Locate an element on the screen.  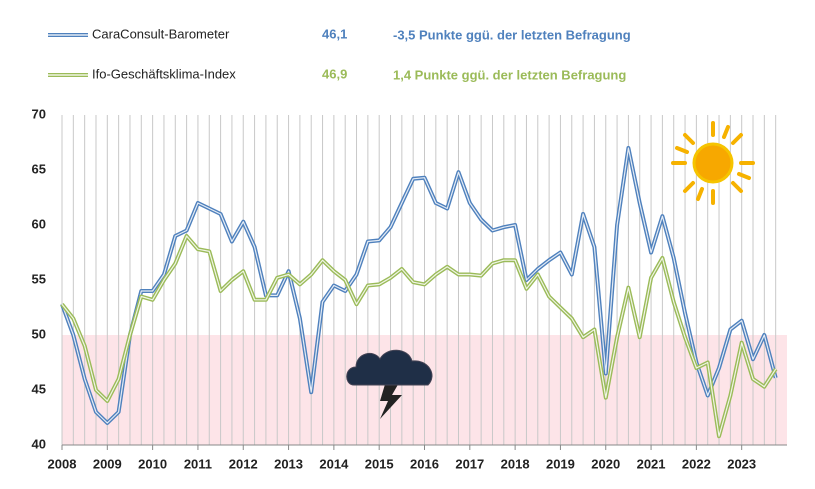
x-tick-label: 2018 is located at coordinates (515, 463).